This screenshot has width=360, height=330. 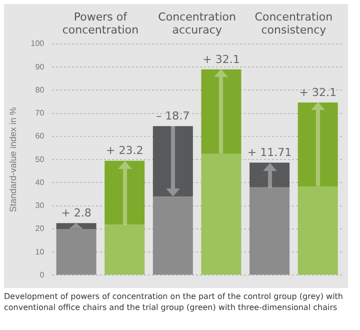 I want to click on y-tick-label: 60, so click(x=40, y=136).